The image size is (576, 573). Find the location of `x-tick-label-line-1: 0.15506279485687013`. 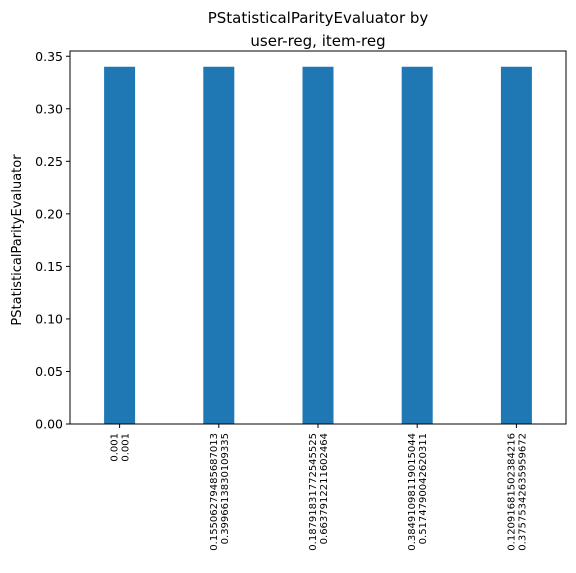

x-tick-label-line-1: 0.15506279485687013 is located at coordinates (214, 492).